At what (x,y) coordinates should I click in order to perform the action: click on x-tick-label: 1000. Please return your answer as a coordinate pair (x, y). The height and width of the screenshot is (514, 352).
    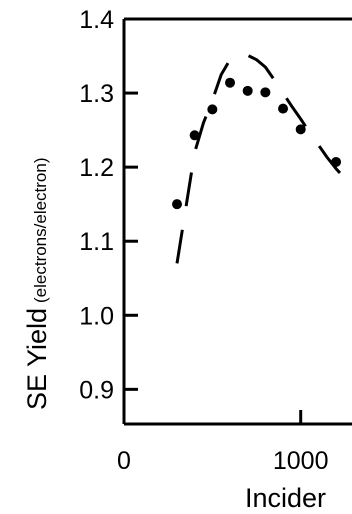
    Looking at the image, I should click on (301, 461).